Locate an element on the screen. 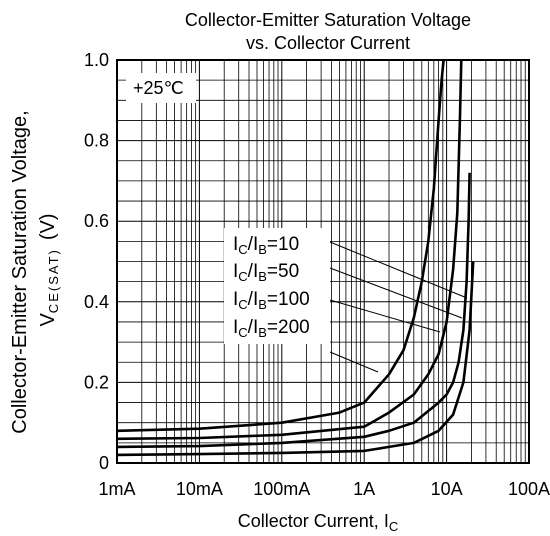 This screenshot has width=550, height=536. y-axis-label-line1: Collector-Emitter Saturation Voltage, is located at coordinates (20, 272).